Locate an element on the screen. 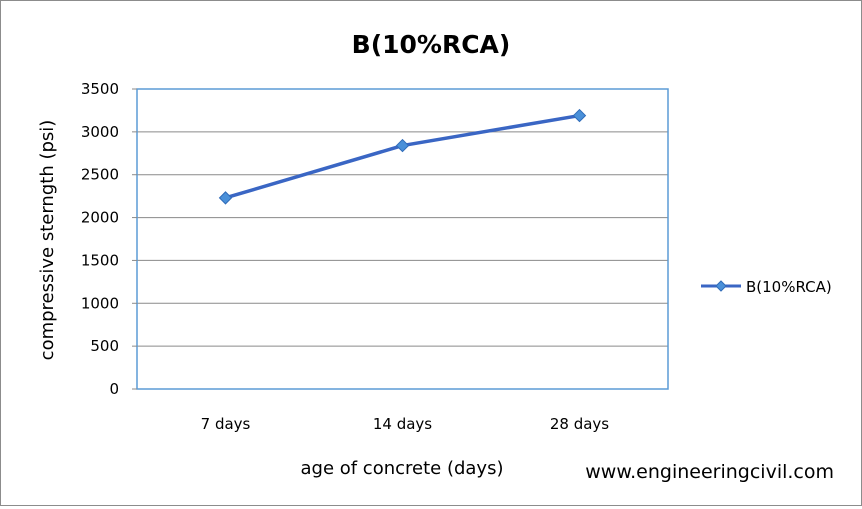 Image resolution: width=862 pixels, height=509 pixels. x-tick-label: 7 days is located at coordinates (226, 424).